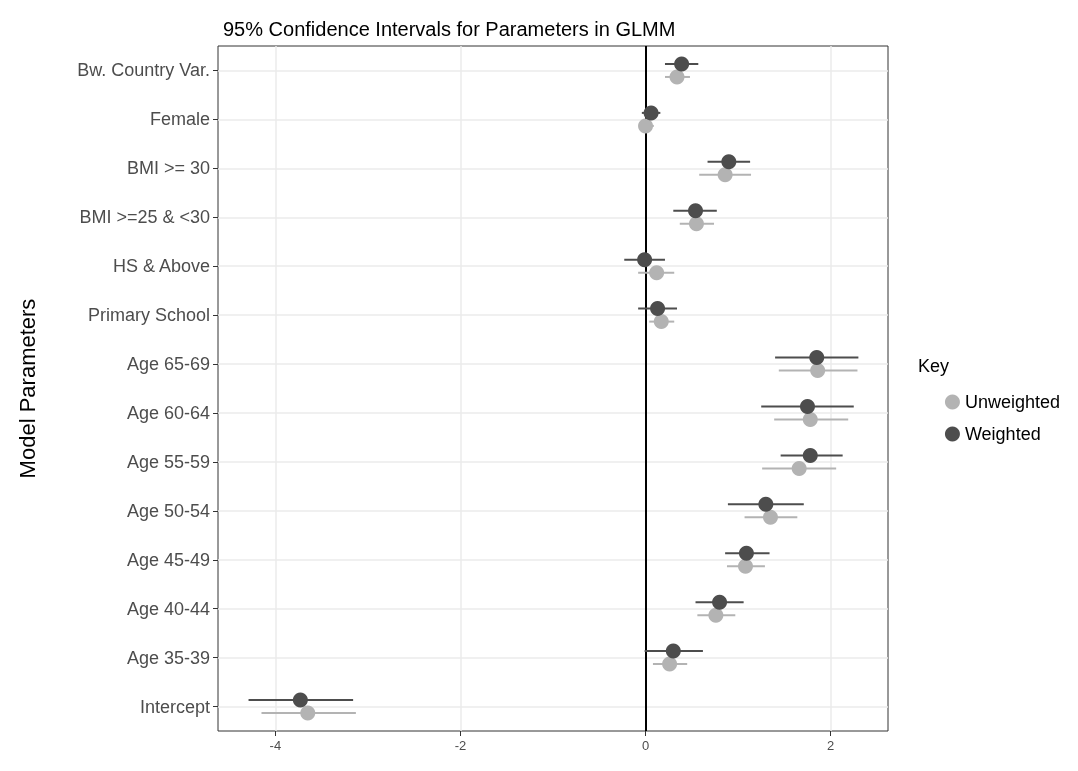  Describe the element at coordinates (168, 559) in the screenshot. I see `y-tick-label: Age 45-49` at that location.